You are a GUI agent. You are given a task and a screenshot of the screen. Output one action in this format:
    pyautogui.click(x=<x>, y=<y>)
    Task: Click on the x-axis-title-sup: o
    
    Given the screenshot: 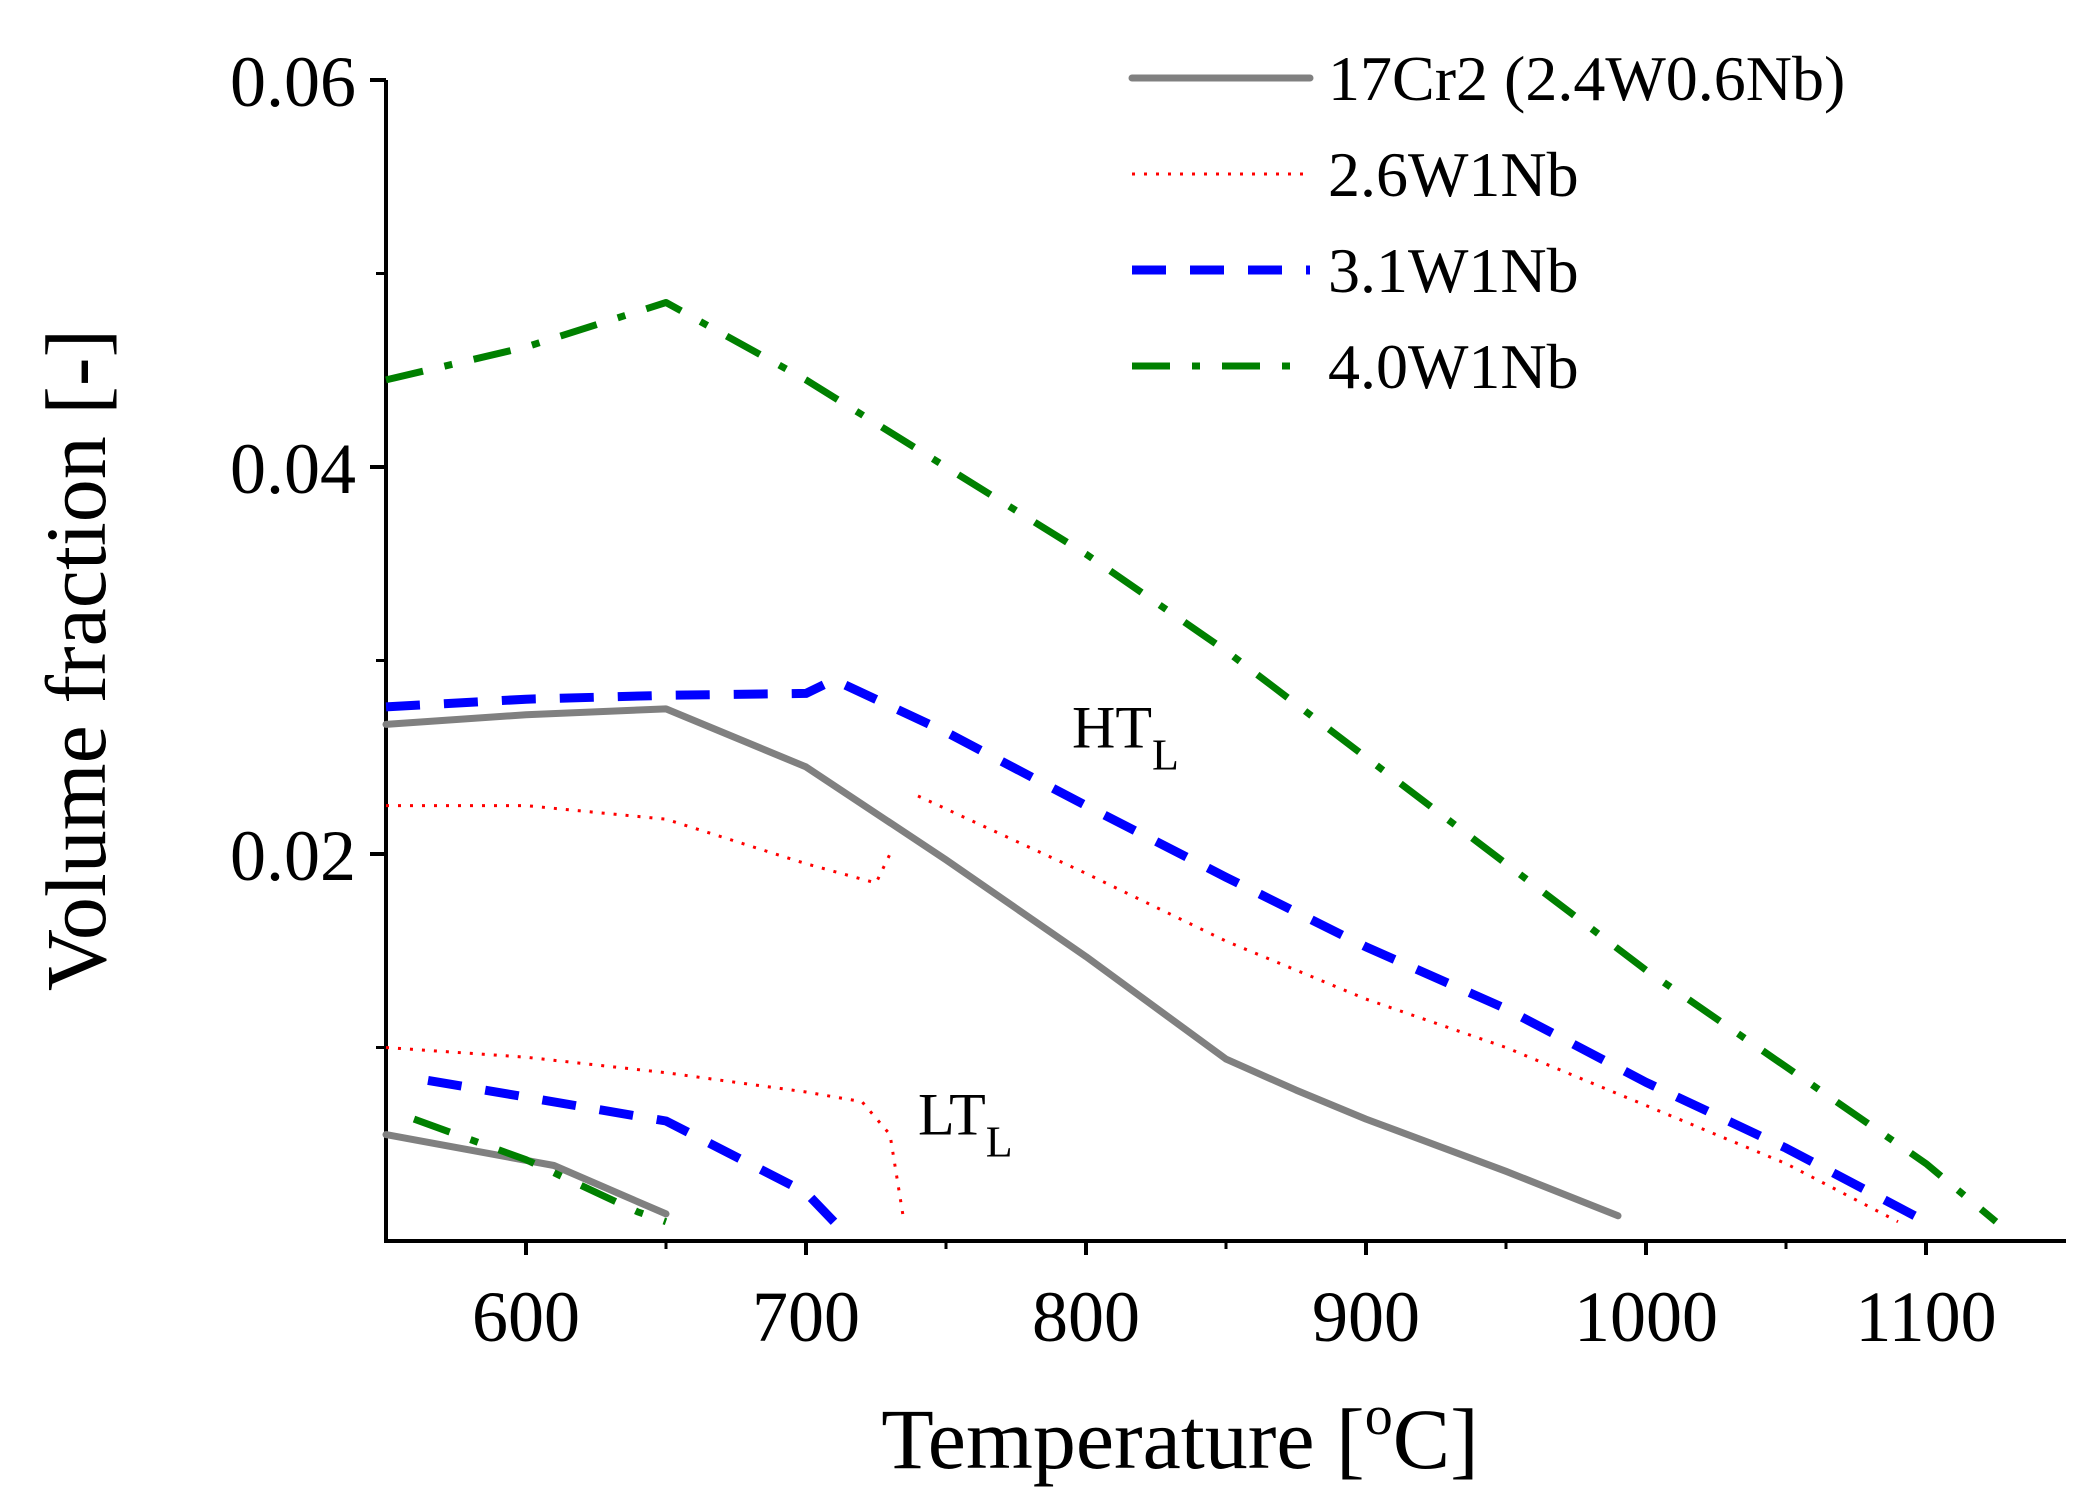 What is the action you would take?
    pyautogui.click(x=1379, y=1416)
    